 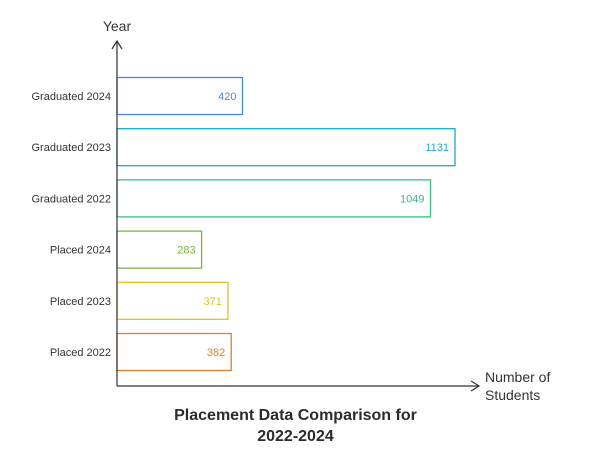 What do you see at coordinates (80, 251) in the screenshot?
I see `y-tick-label: Placed 2024` at bounding box center [80, 251].